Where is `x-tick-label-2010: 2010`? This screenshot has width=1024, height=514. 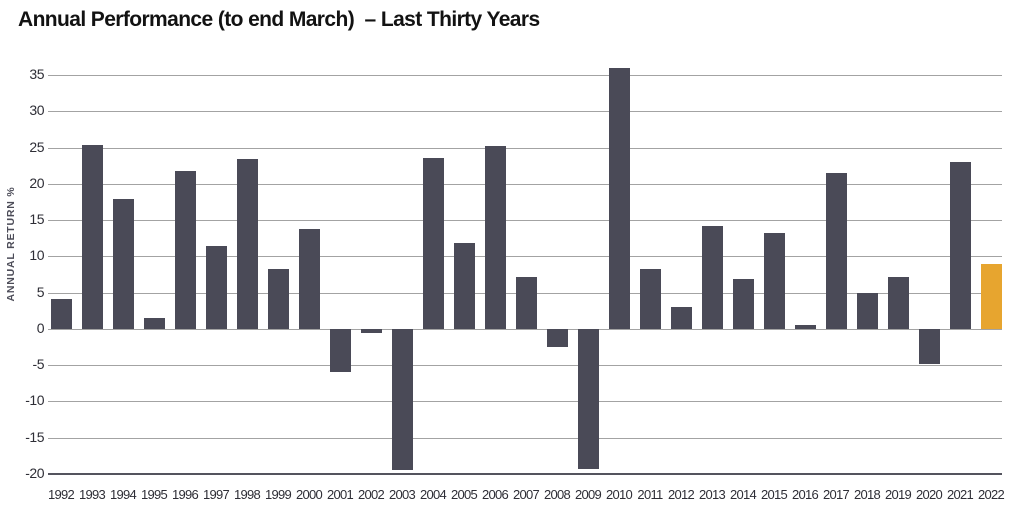 x-tick-label-2010: 2010 is located at coordinates (619, 494).